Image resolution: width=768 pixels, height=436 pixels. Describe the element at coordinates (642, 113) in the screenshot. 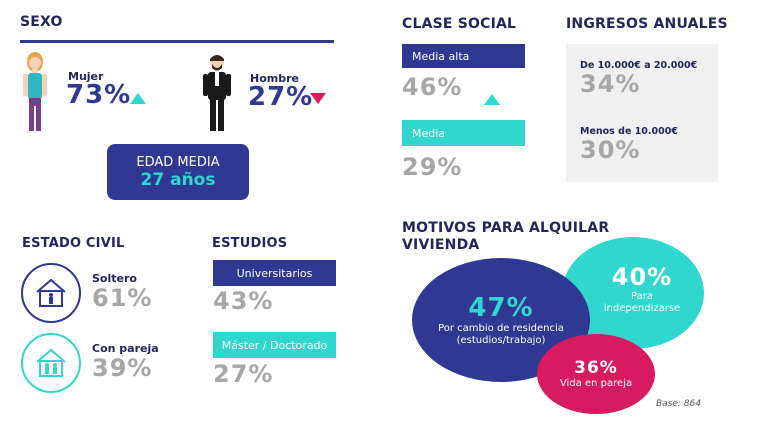

I see `ingresos-panel` at that location.